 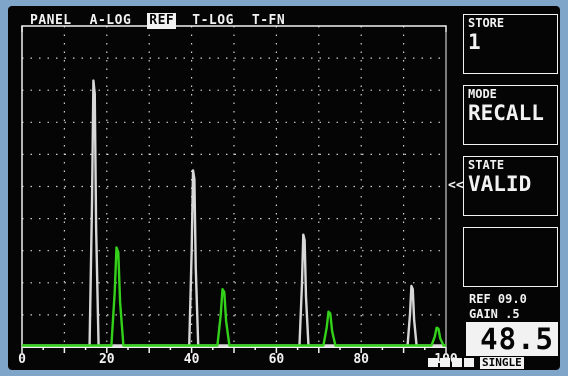 What do you see at coordinates (486, 23) in the screenshot?
I see `store-label: STORE` at bounding box center [486, 23].